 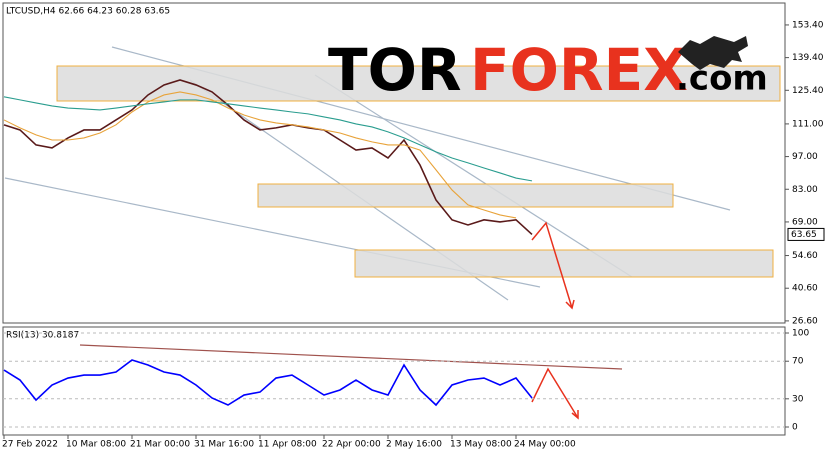 I want to click on logo: TOR FOREX .com, so click(x=548, y=70).